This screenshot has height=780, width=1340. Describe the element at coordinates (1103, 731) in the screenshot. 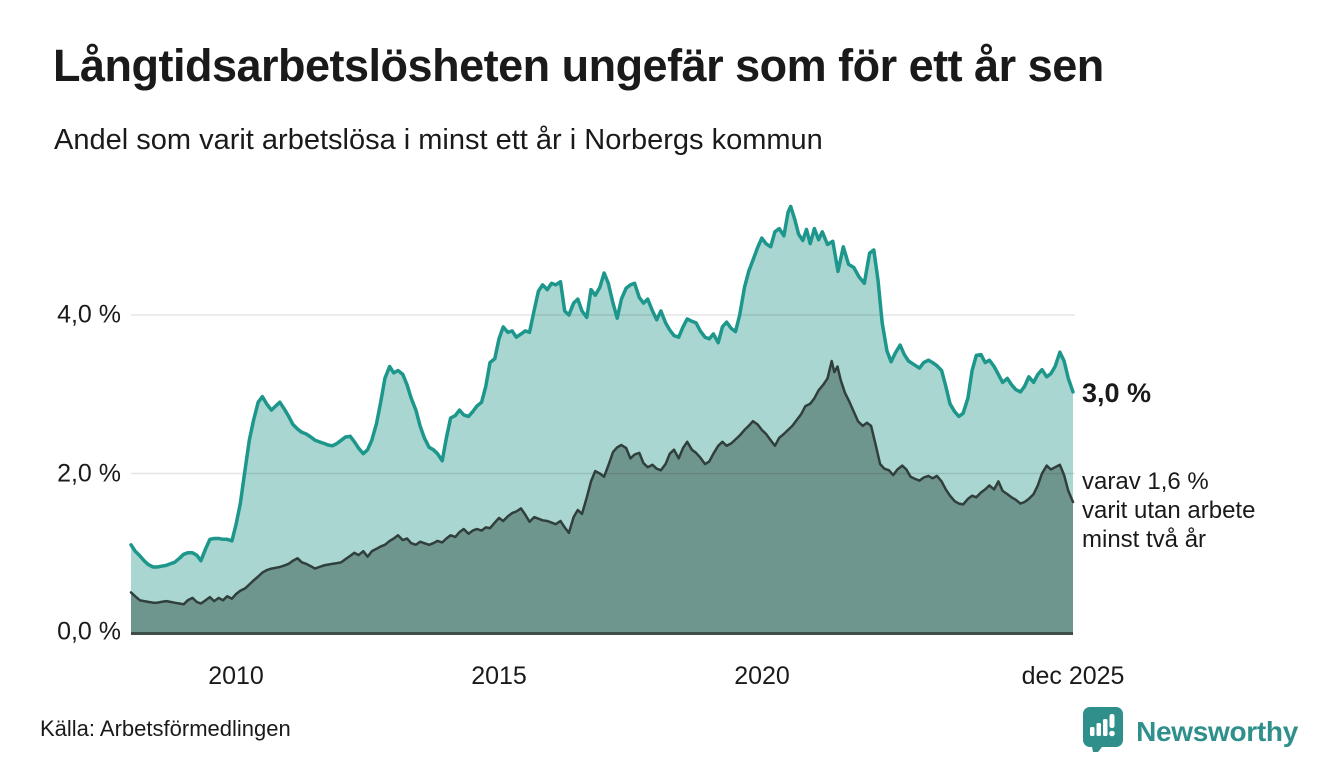

I see `newsworthy-logo-icon` at that location.